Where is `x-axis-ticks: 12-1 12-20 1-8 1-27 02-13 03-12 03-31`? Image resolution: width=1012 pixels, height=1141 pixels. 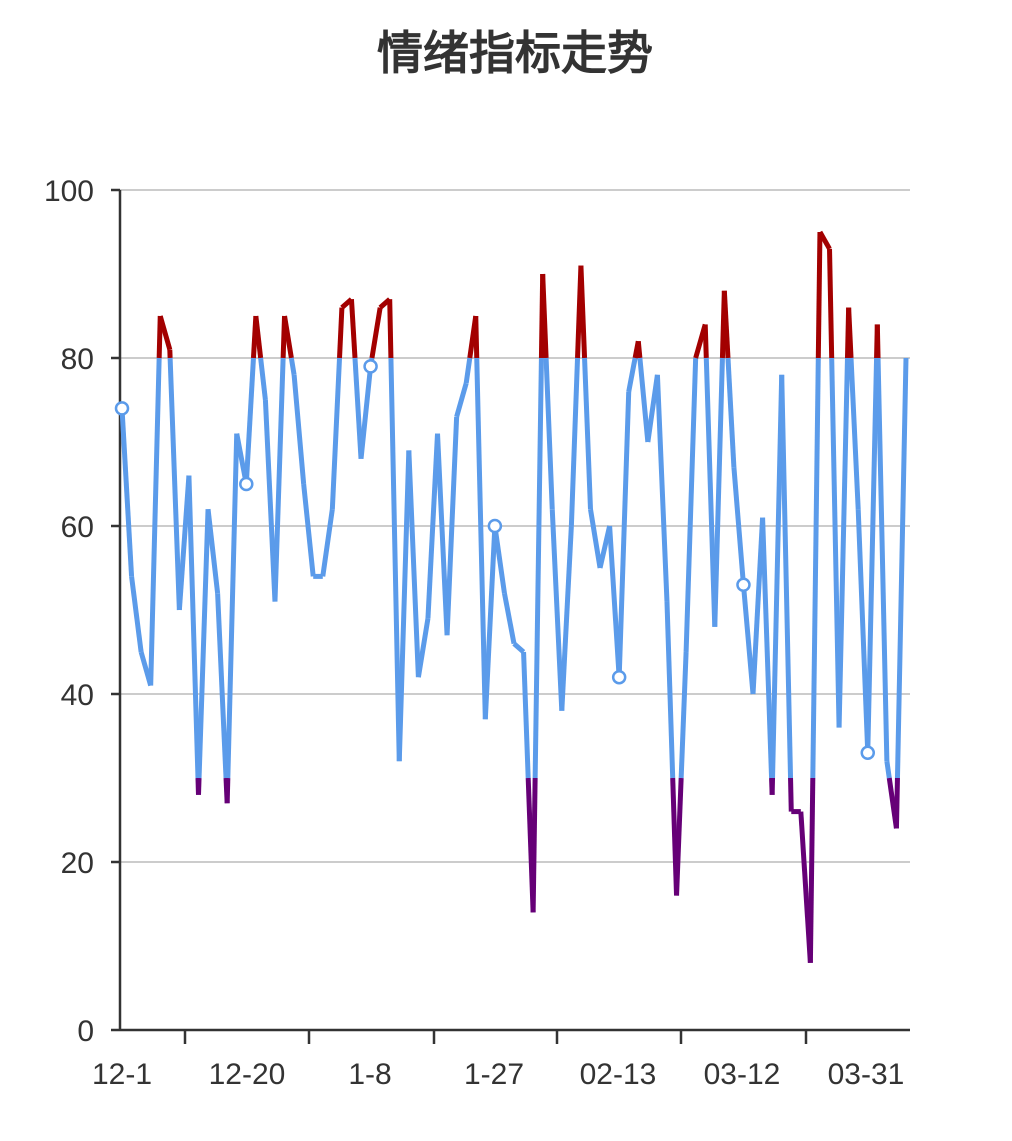
x-axis-ticks: 12-1 12-20 1-8 1-27 02-13 03-12 03-31 is located at coordinates (498, 1060).